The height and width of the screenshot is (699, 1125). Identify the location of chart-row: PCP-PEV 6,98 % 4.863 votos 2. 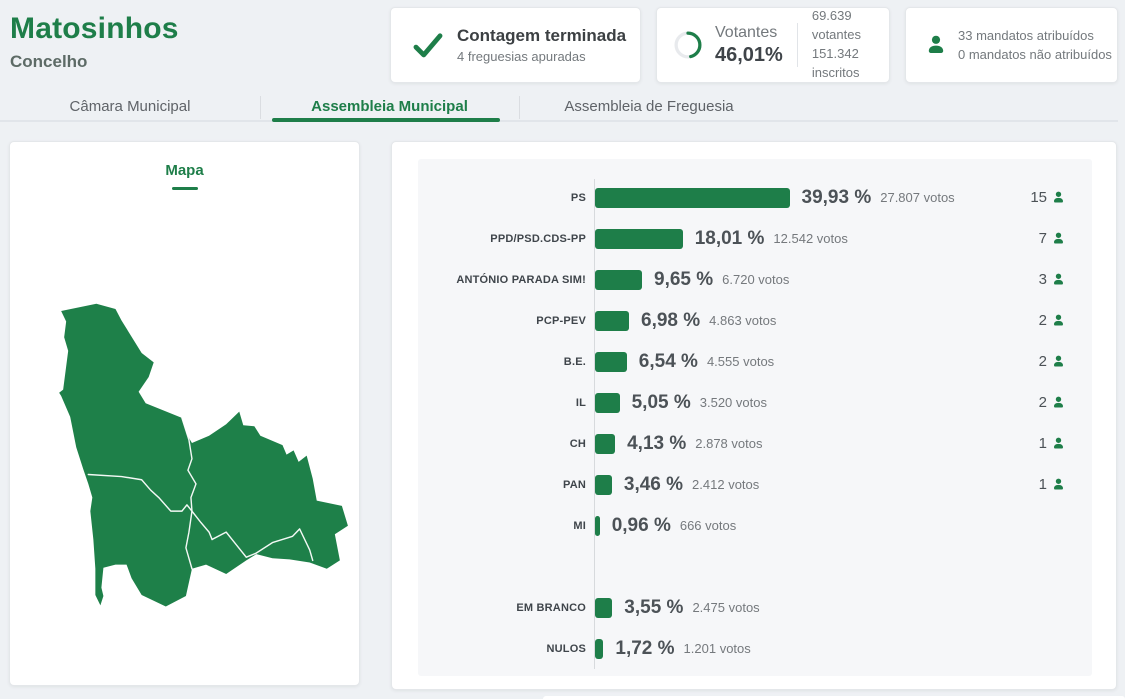
(755, 320).